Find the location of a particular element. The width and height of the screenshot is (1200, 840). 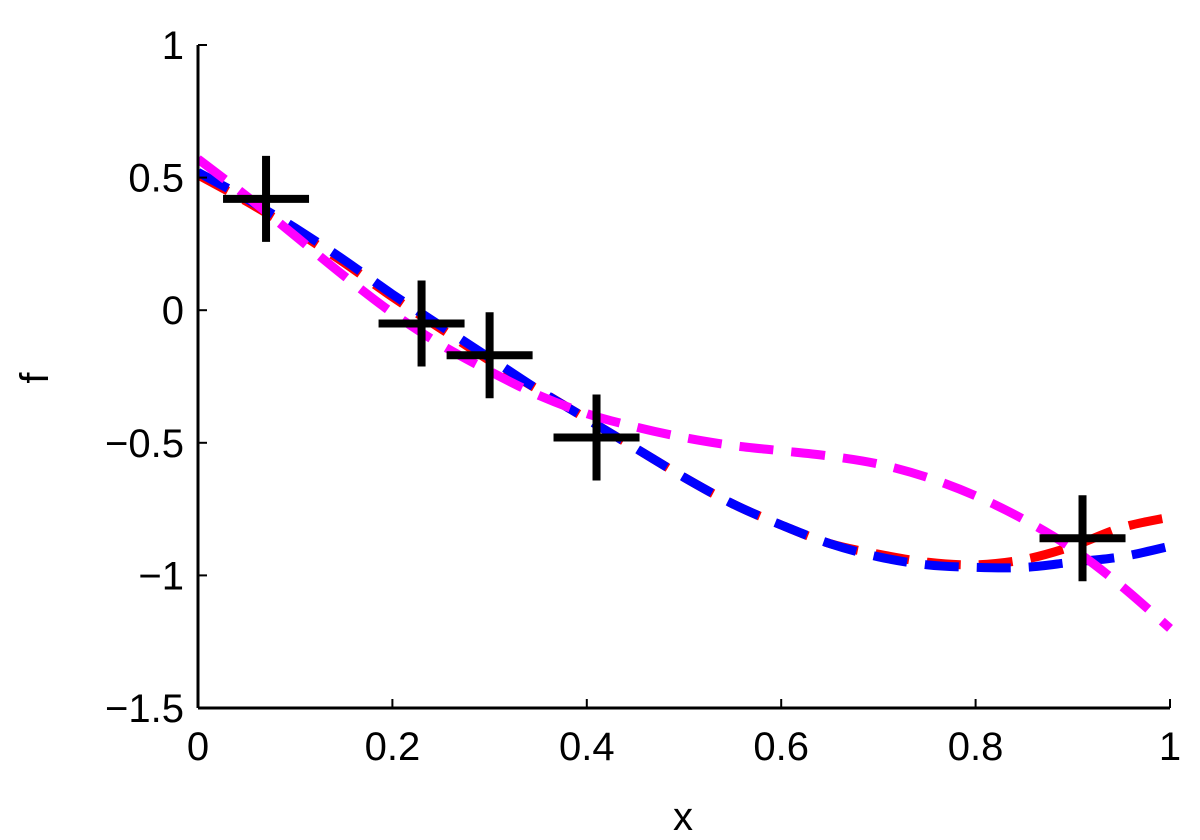

y-tick-label: −0.5 is located at coordinates (144, 444).